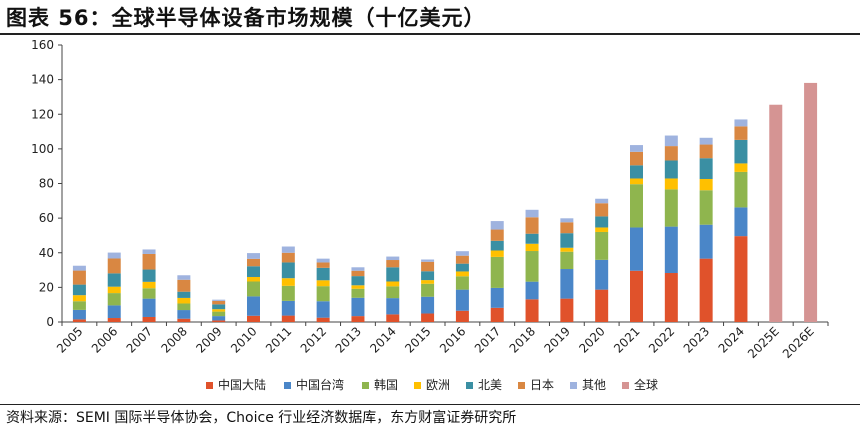 This screenshot has width=860, height=427. I want to click on x-tick-label: 2008, so click(173, 339).